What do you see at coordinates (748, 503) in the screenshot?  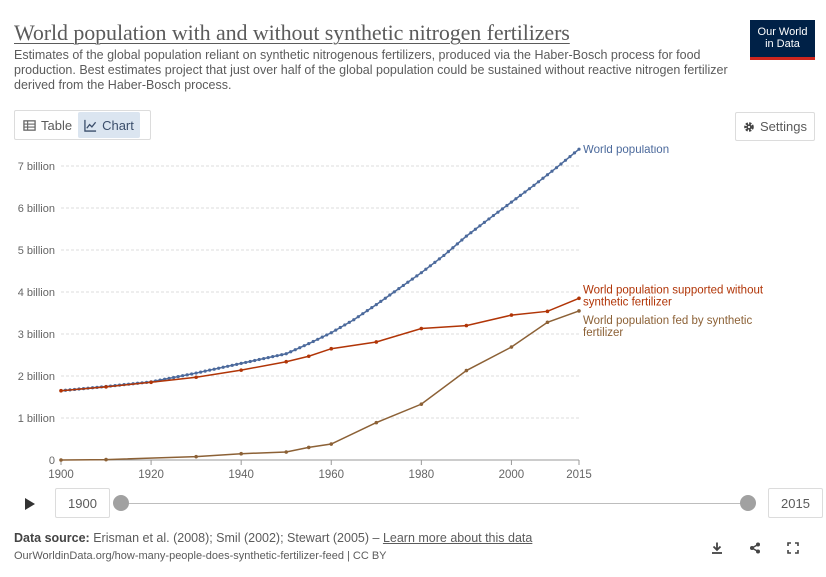 I see `timeline-end-handle` at bounding box center [748, 503].